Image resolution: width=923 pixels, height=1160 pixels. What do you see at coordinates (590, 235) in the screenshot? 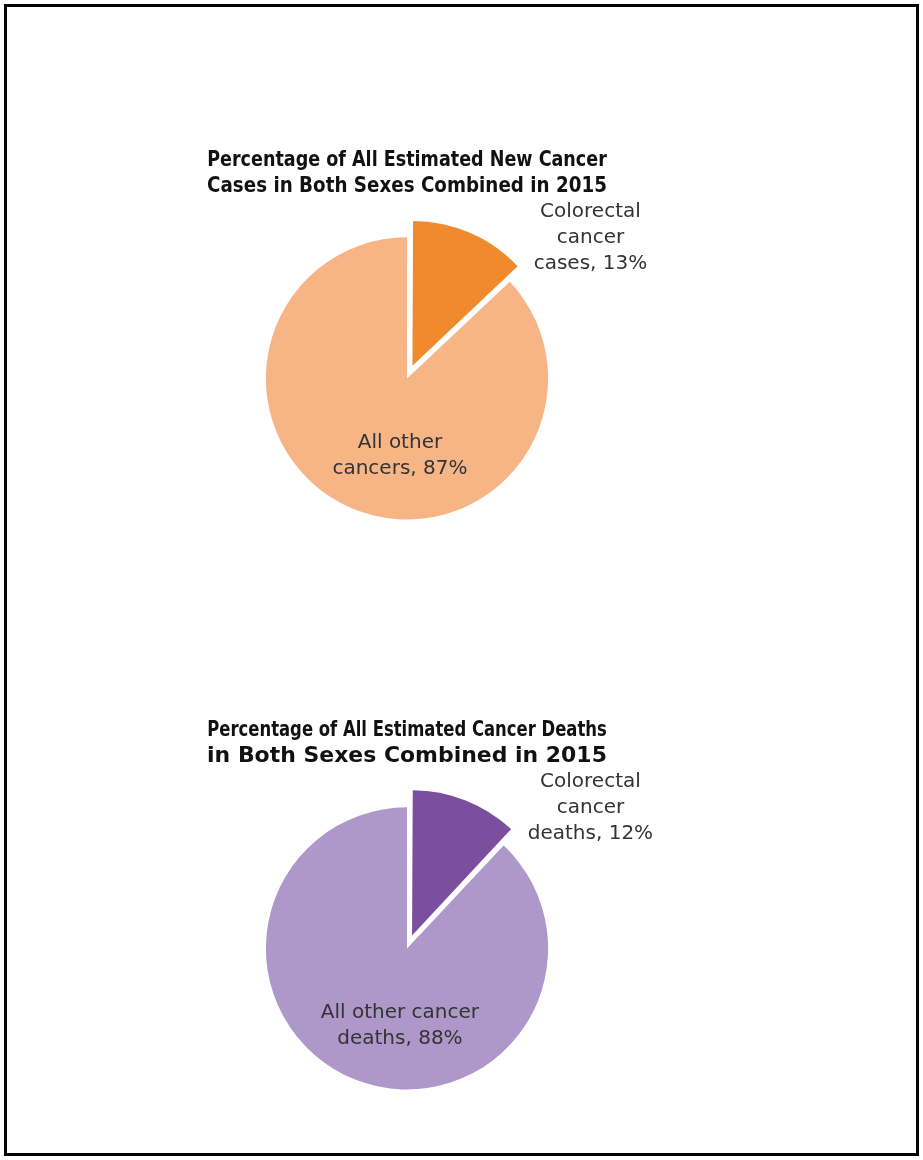
I see `slice-label: Colorectal cancer cases, 13%` at bounding box center [590, 235].